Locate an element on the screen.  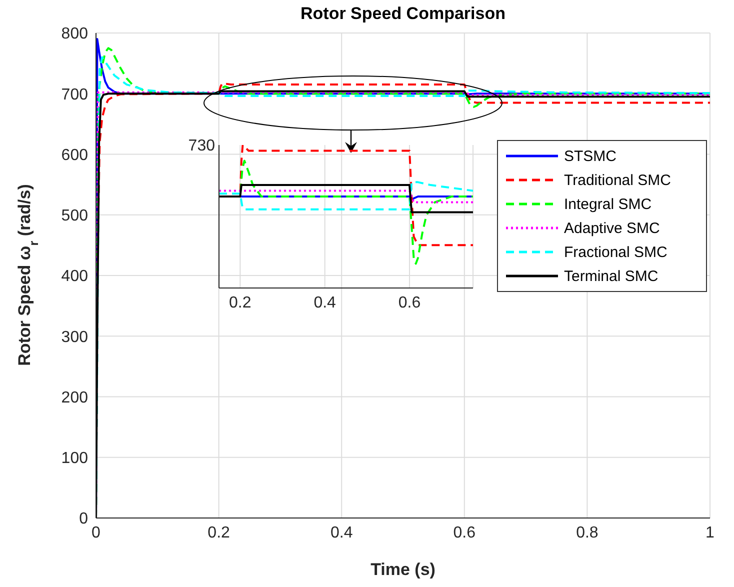
y-tick-label: 0 is located at coordinates (83, 519).